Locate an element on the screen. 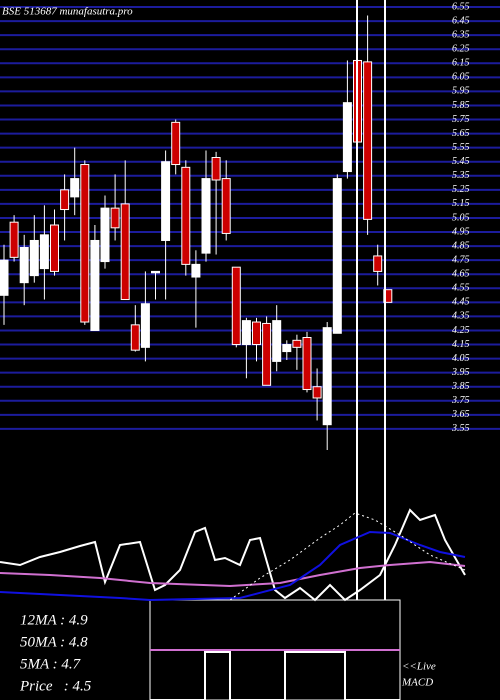  y-tick-label: 4.85 is located at coordinates (461, 245).